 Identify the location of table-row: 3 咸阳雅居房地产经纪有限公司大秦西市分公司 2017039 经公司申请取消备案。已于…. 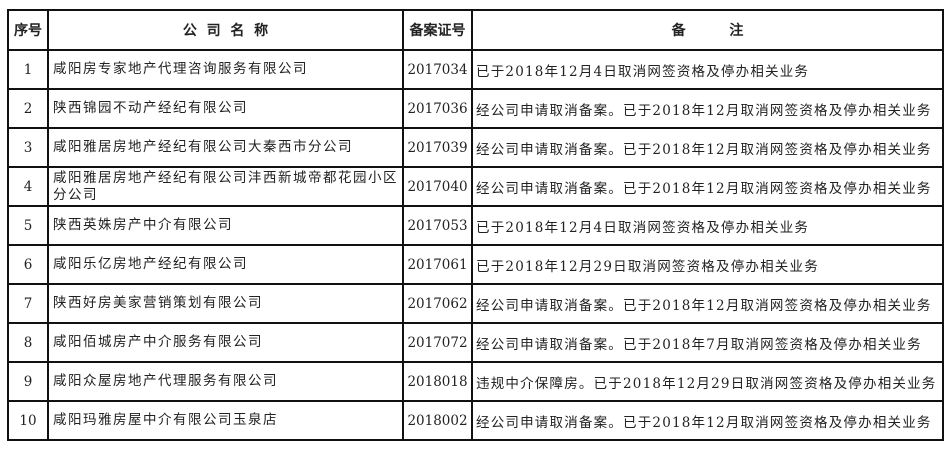
(475, 147).